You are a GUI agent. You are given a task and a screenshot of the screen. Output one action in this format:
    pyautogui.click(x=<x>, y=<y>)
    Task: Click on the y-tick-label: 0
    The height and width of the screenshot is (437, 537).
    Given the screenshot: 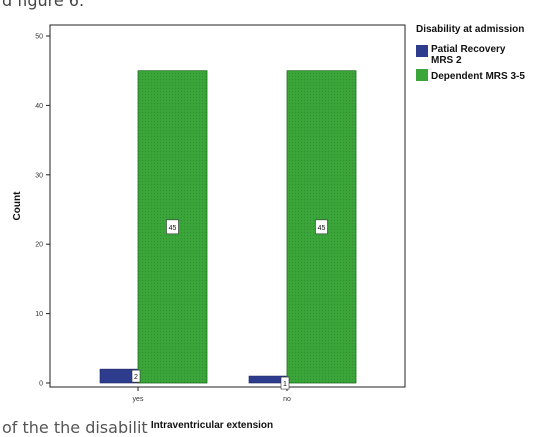 What is the action you would take?
    pyautogui.click(x=41, y=384)
    